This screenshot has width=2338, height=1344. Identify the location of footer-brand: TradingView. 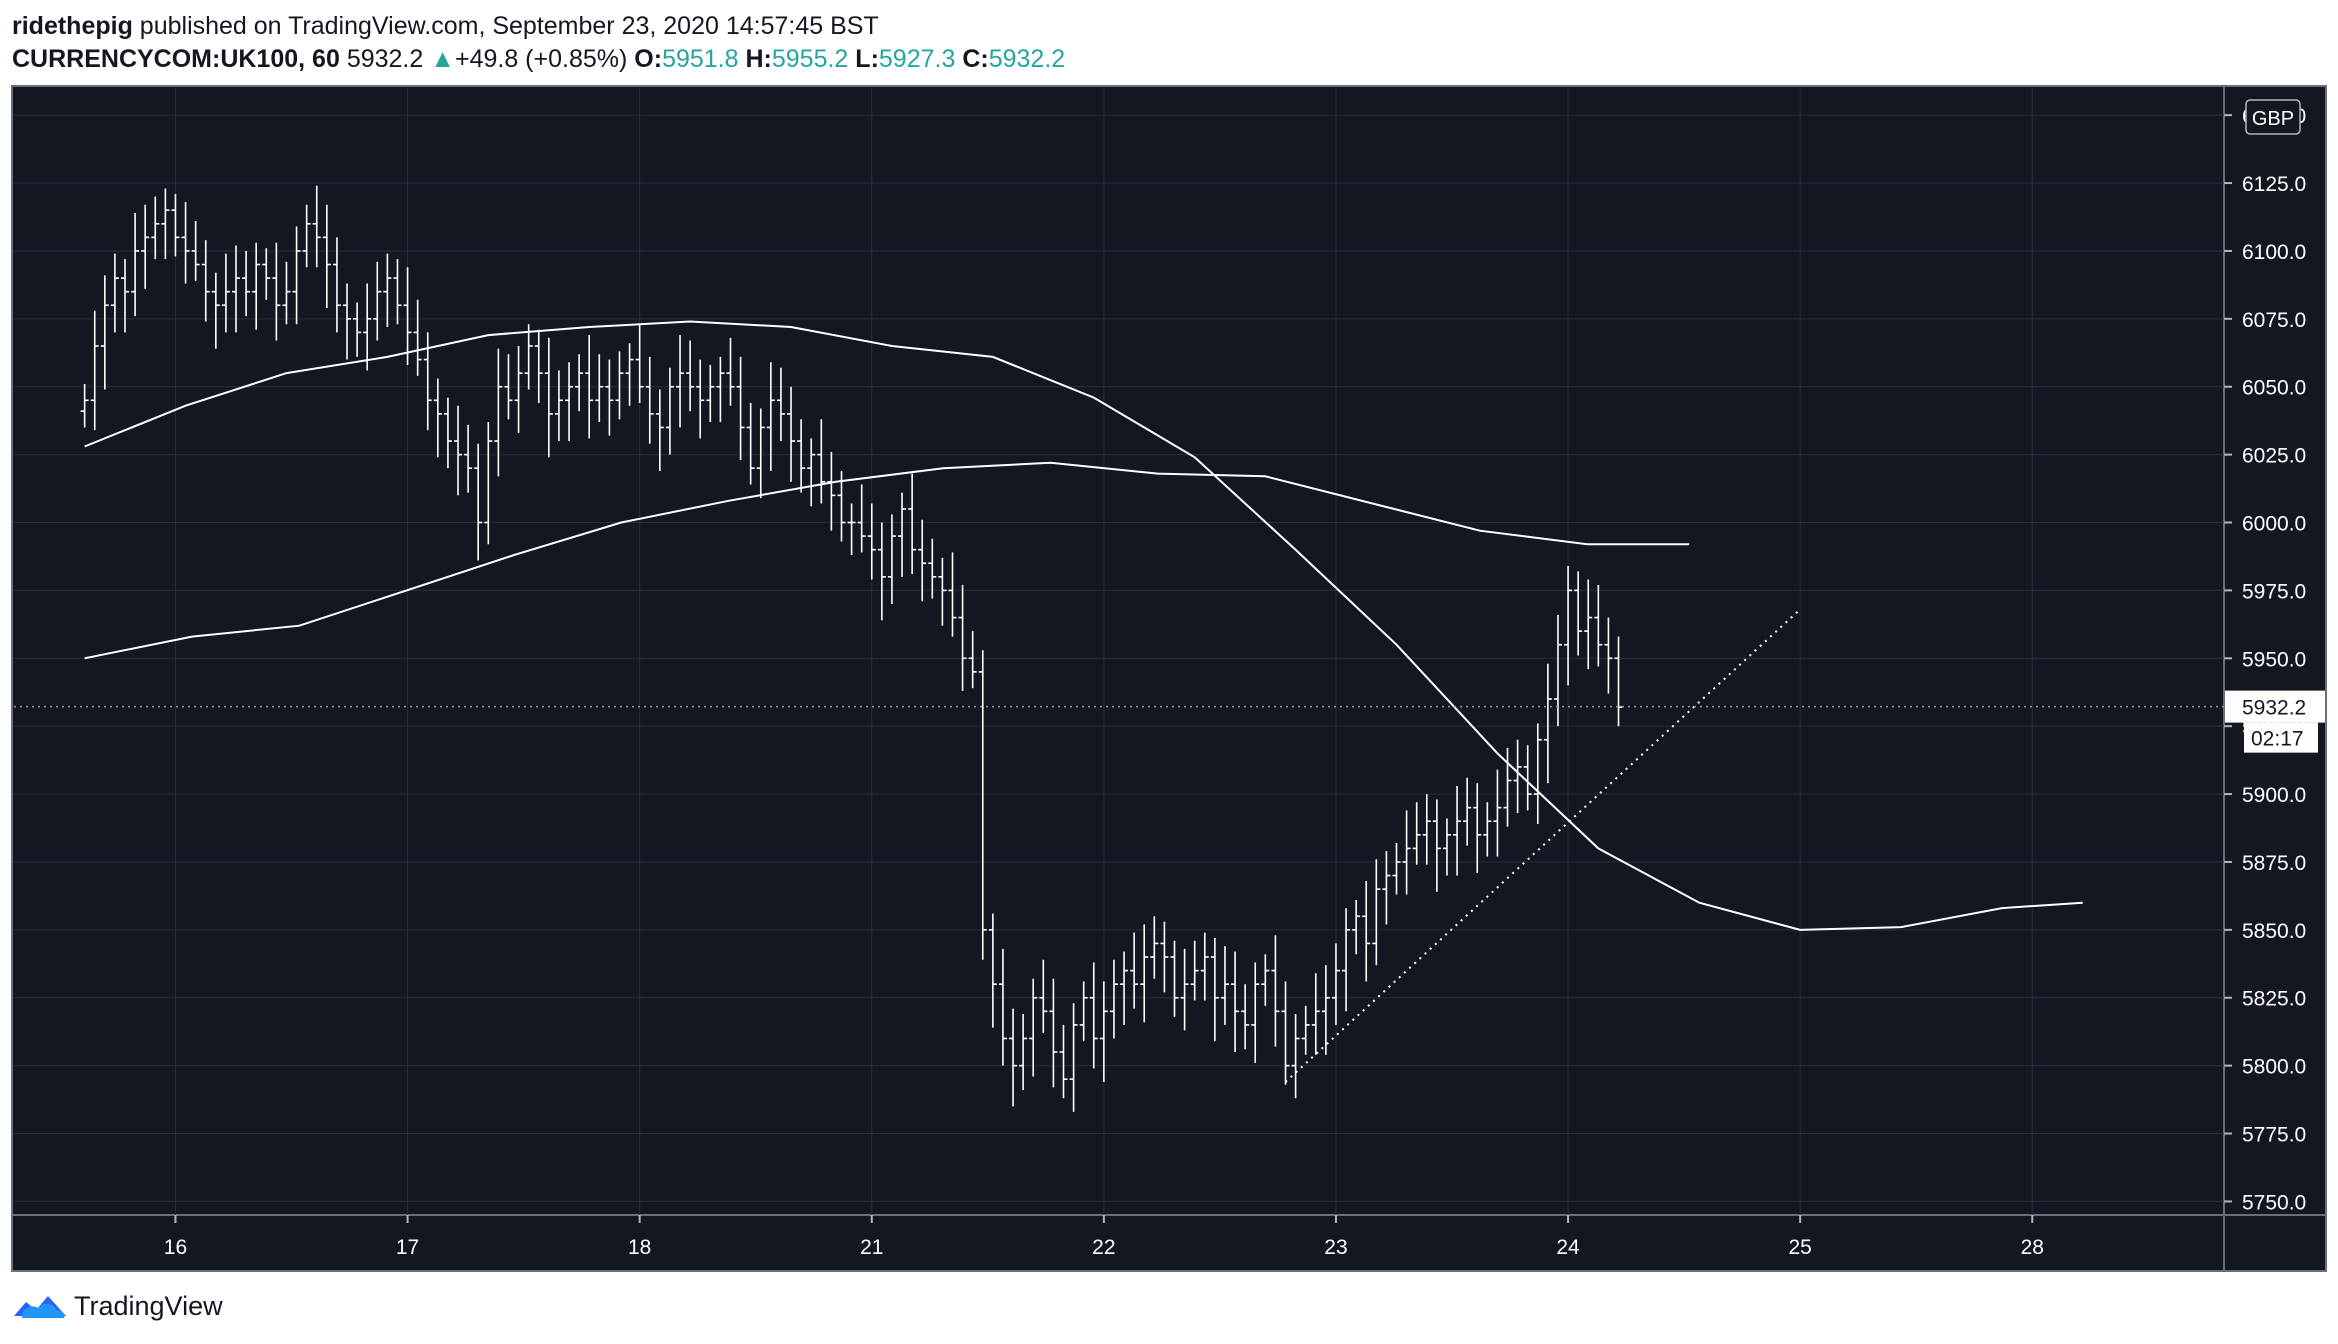
(117, 1306).